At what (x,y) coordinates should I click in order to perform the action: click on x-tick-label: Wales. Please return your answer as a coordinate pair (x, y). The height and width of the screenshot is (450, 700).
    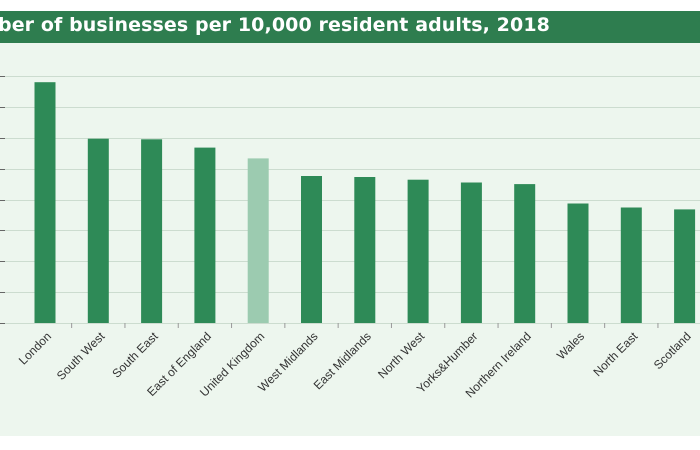
    Looking at the image, I should click on (570, 345).